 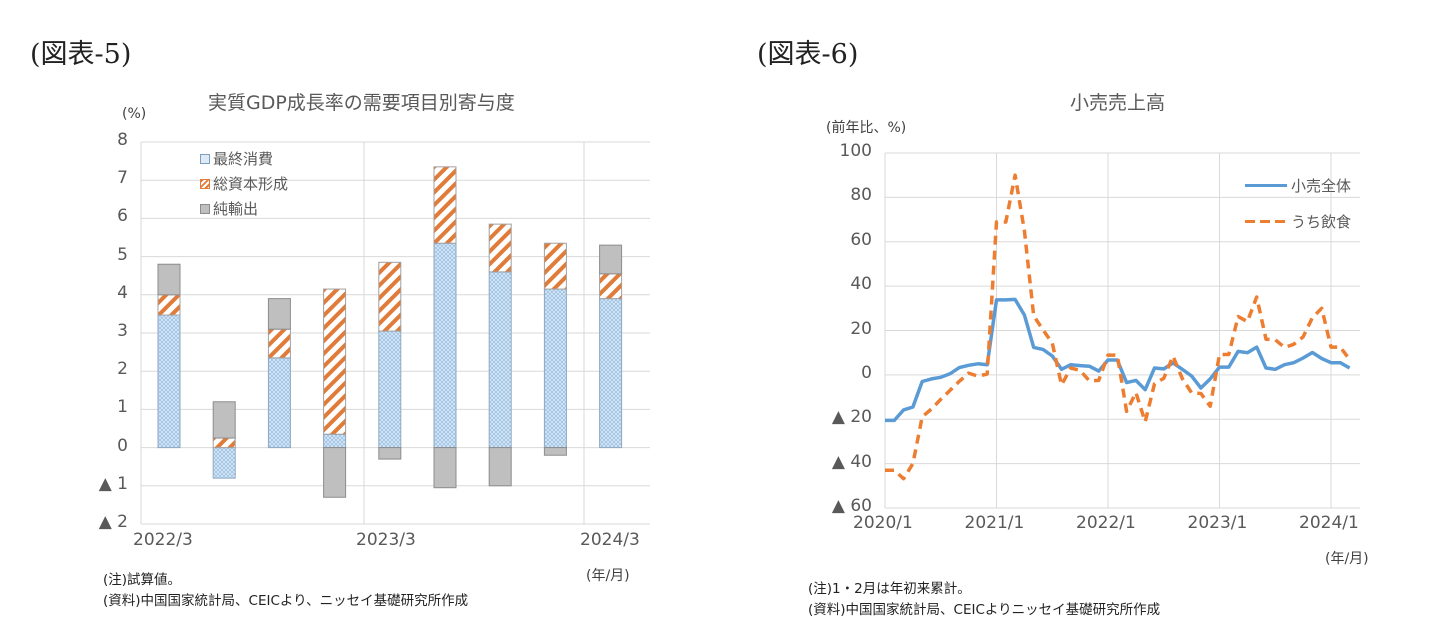 I want to click on retail-y-tick: ▲ 20, so click(x=851, y=417).